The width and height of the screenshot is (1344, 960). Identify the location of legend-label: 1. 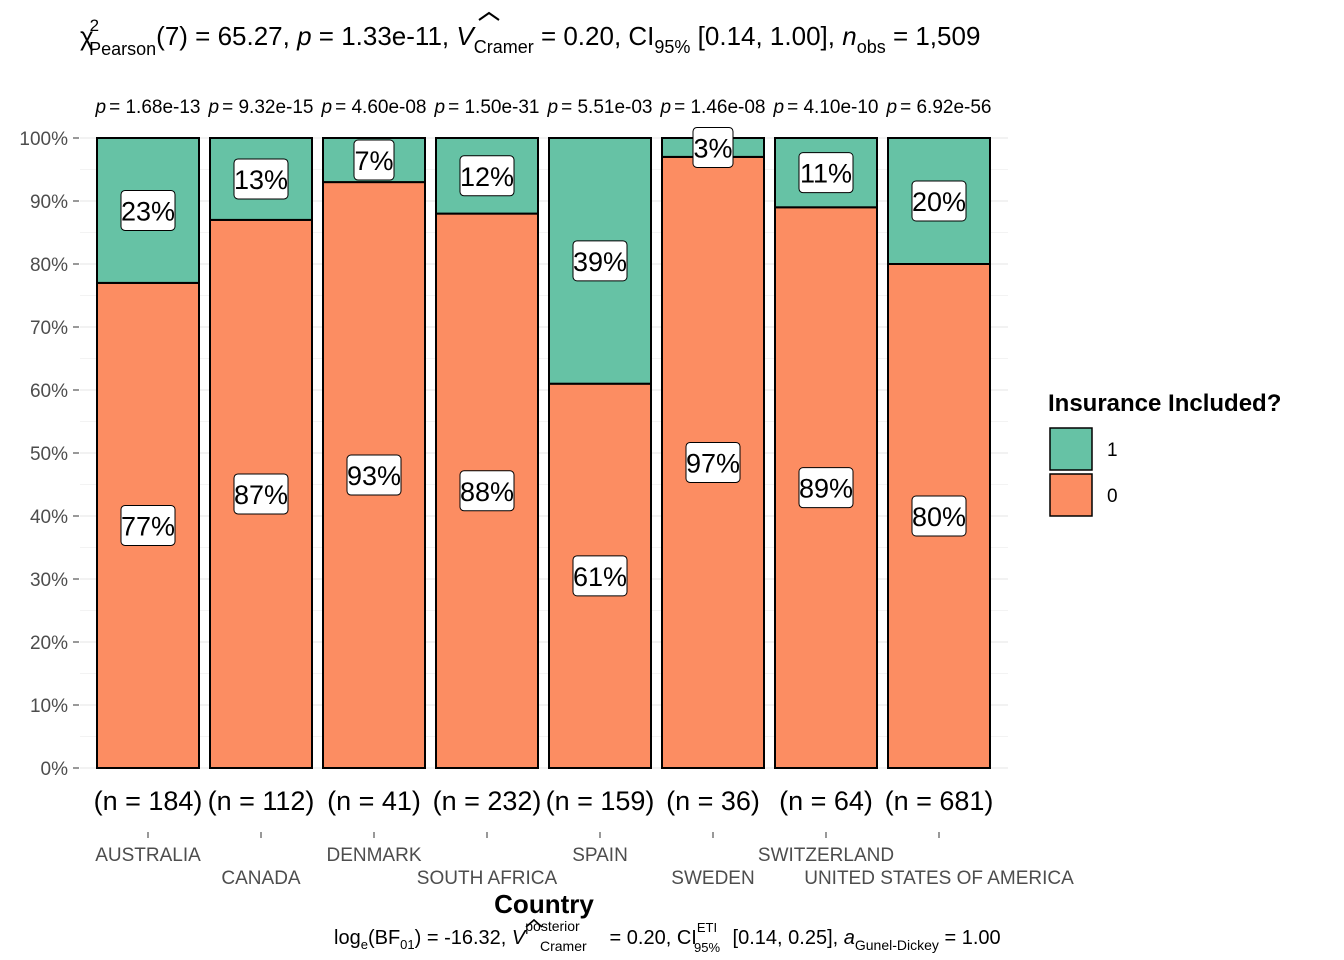
(1112, 450).